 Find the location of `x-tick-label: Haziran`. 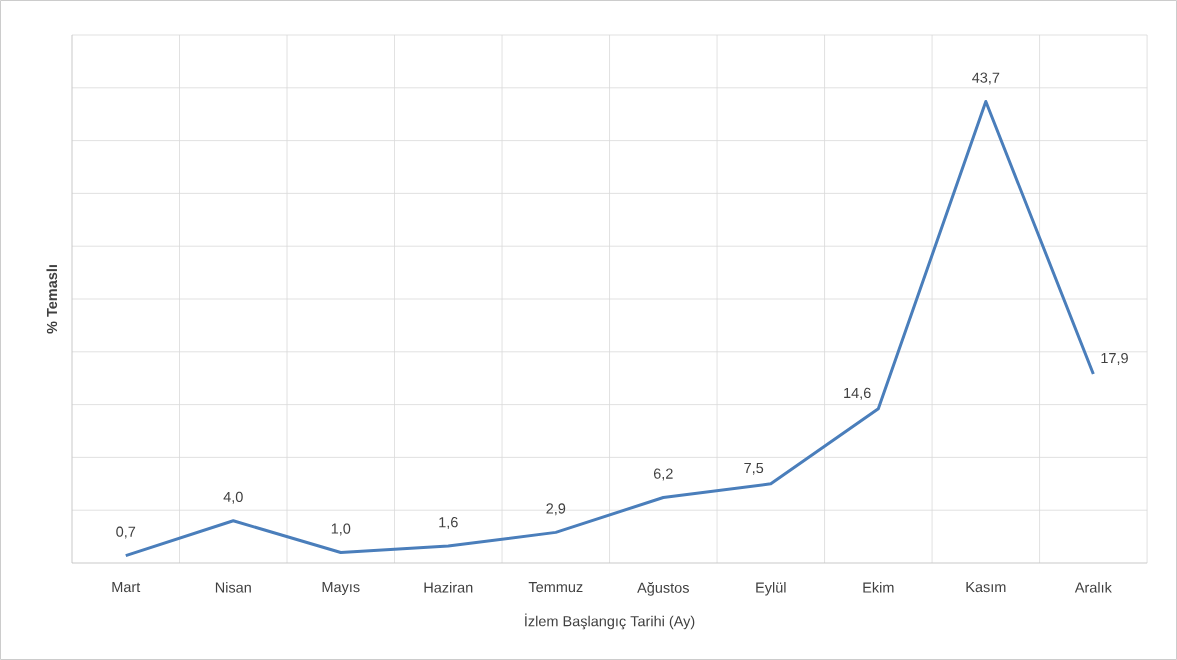

x-tick-label: Haziran is located at coordinates (448, 587).